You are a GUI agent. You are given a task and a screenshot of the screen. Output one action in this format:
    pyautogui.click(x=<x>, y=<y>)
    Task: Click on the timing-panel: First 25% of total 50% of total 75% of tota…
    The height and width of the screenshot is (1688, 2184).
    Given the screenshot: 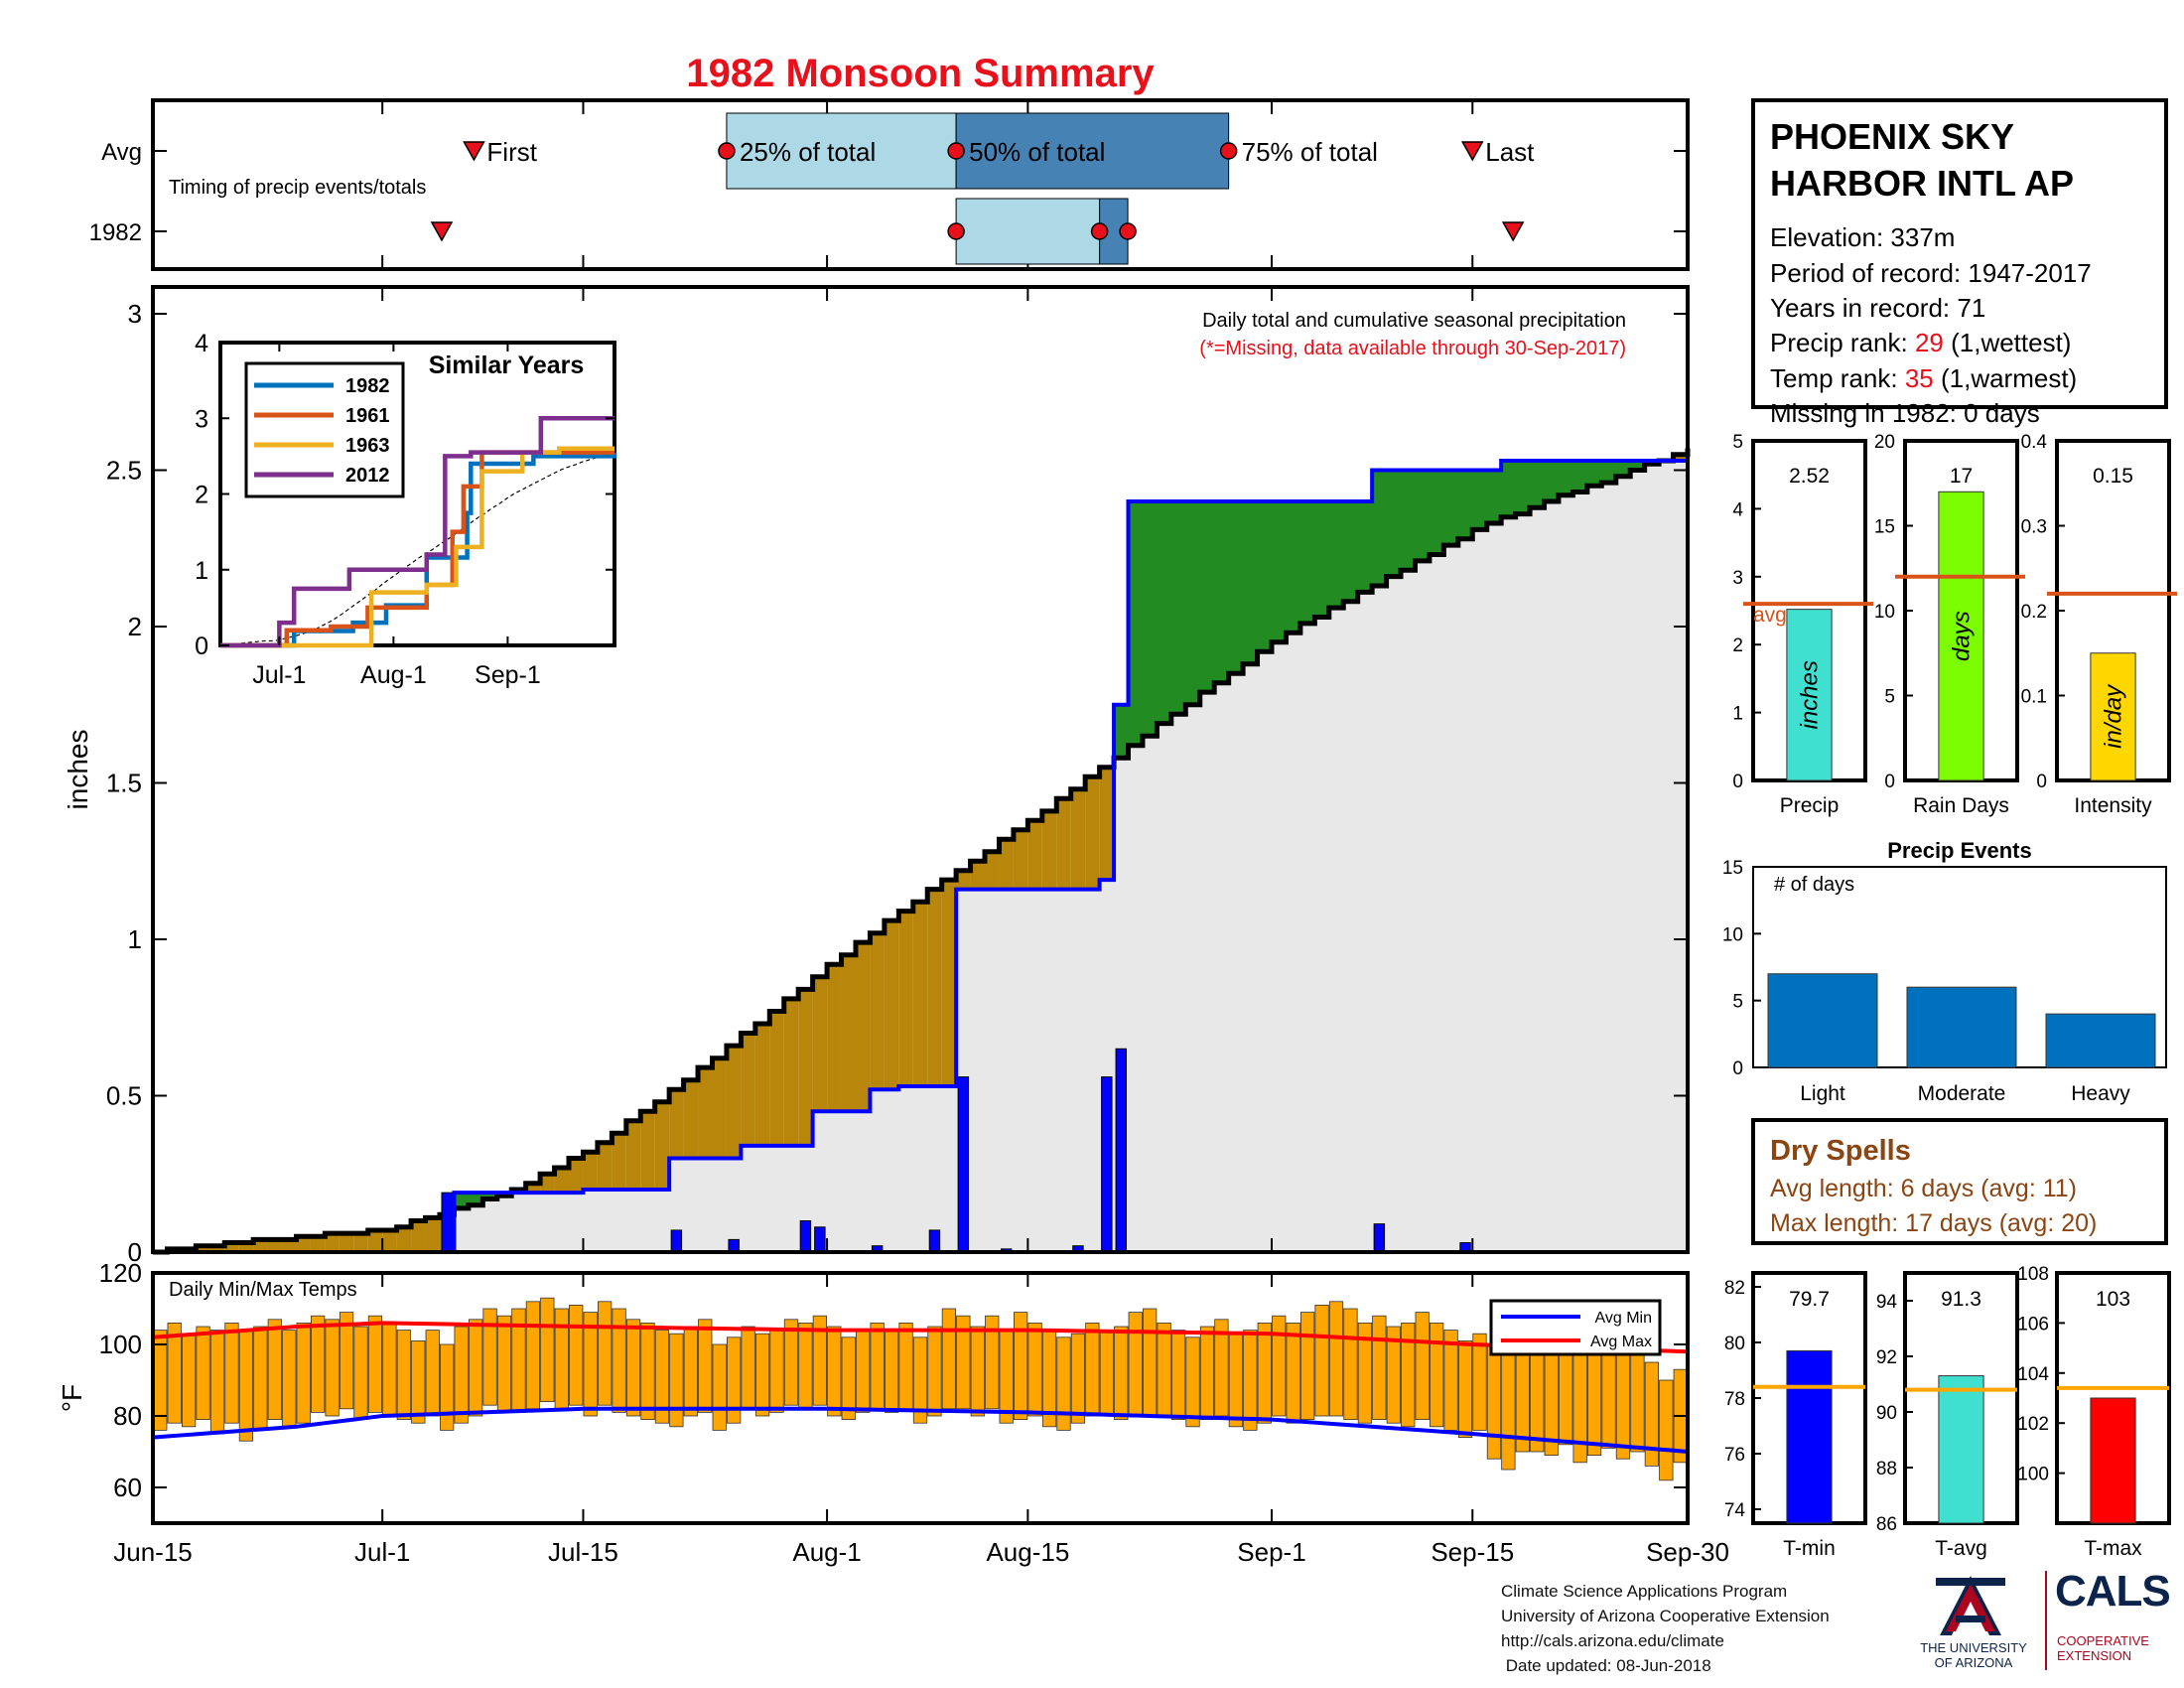 What is the action you would take?
    pyautogui.click(x=889, y=184)
    